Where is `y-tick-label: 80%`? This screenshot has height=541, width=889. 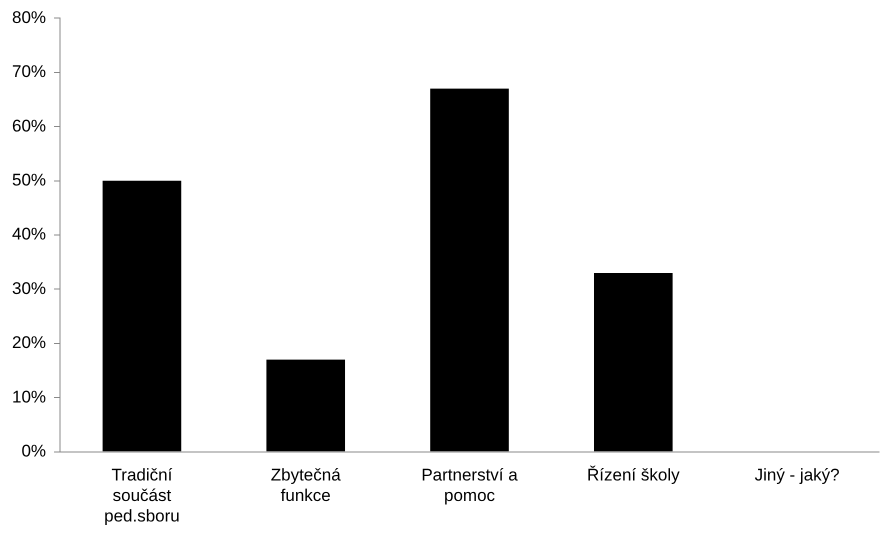 y-tick-label: 80% is located at coordinates (29, 17).